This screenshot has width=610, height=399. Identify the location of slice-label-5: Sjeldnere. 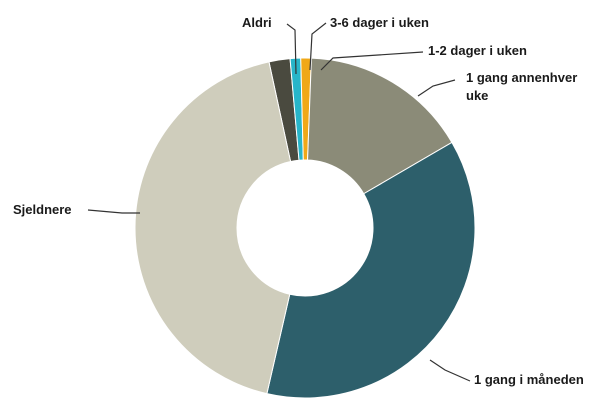
(42, 209).